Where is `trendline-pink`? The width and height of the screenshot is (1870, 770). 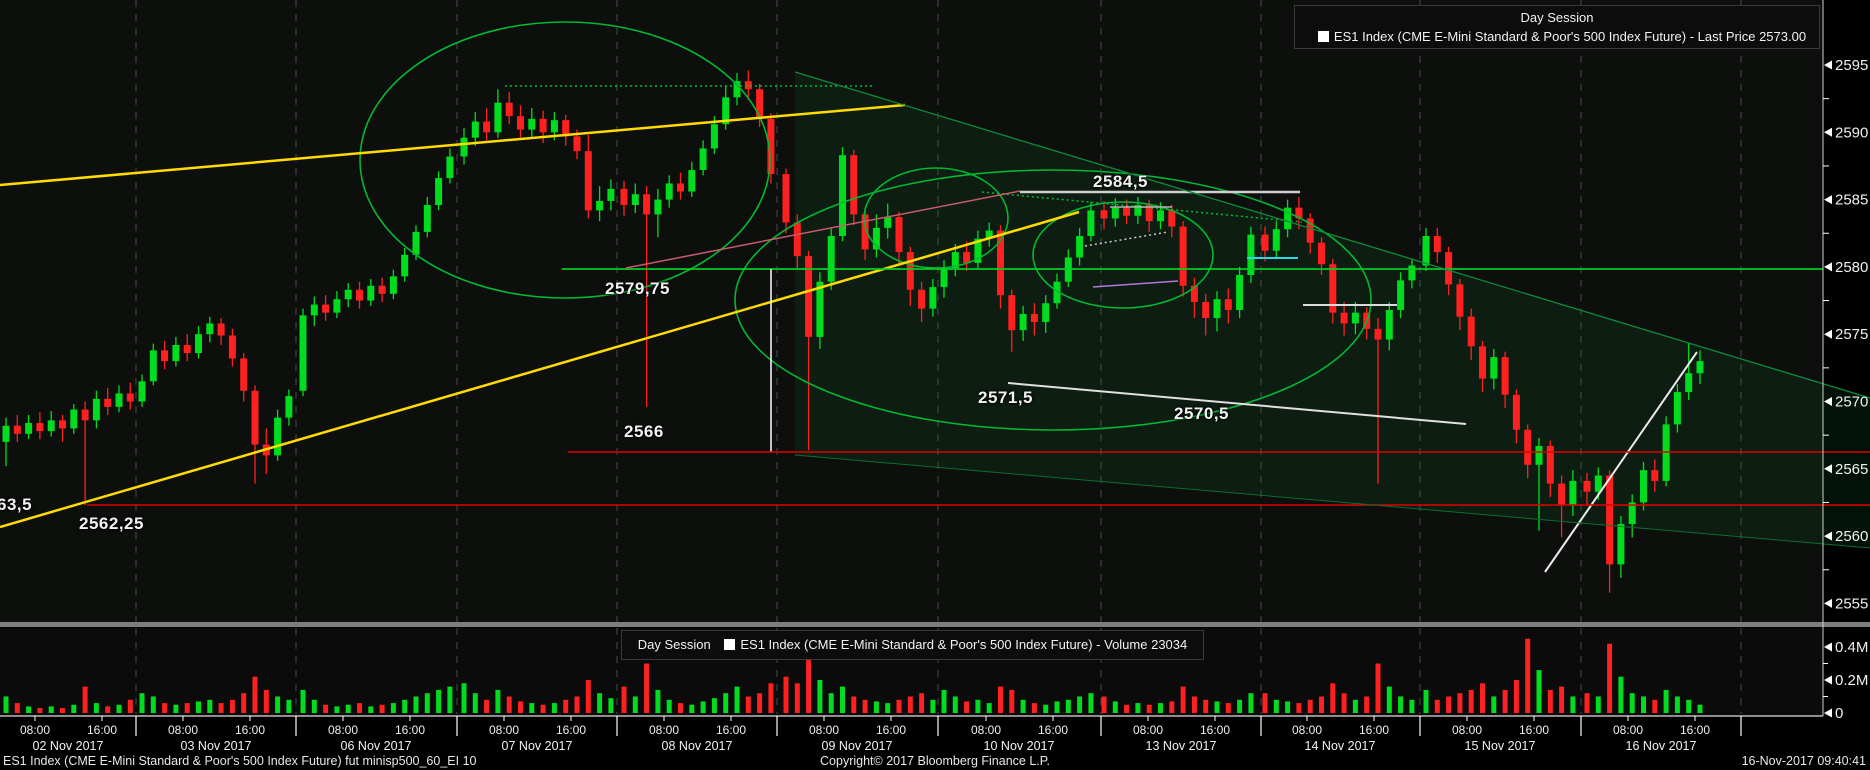
trendline-pink is located at coordinates (823, 229).